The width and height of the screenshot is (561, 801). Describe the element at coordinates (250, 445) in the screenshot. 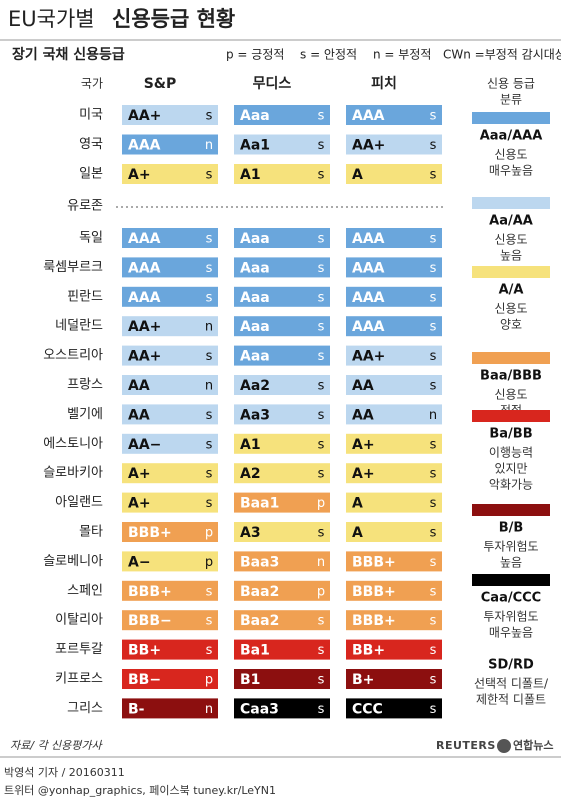

I see `rating: A1` at that location.